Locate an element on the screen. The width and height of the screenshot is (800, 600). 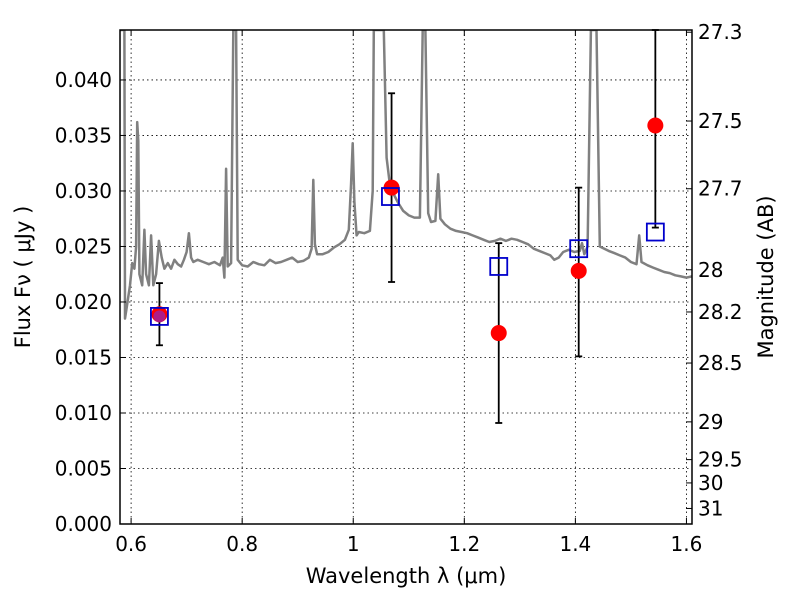
x-axis-label: Wavelength λ (μm) is located at coordinates (406, 576).